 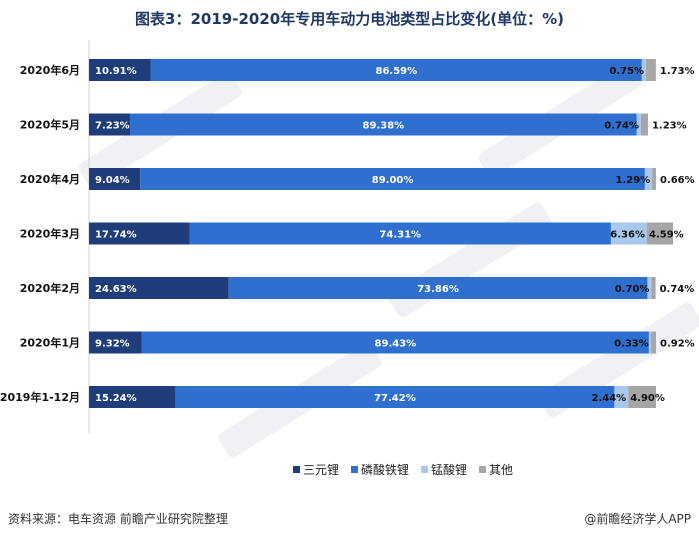 I want to click on data-label: 1.29%, so click(x=632, y=180).